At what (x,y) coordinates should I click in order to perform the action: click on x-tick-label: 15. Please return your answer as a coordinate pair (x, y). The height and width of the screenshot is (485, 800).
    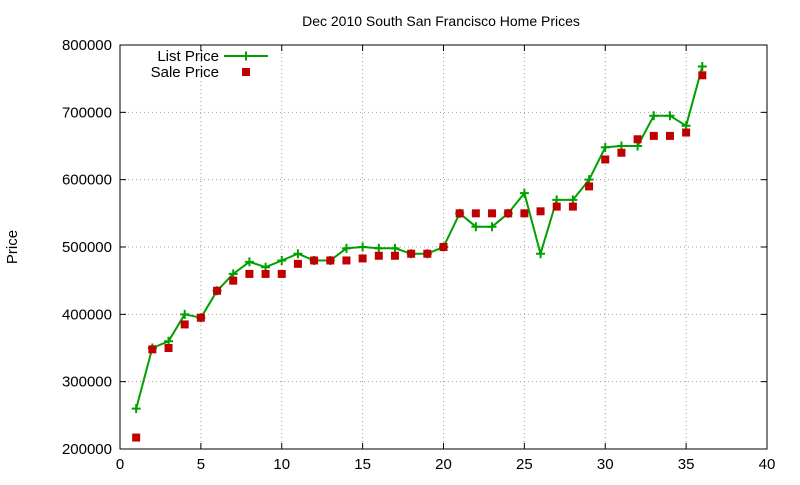
    Looking at the image, I should click on (362, 464).